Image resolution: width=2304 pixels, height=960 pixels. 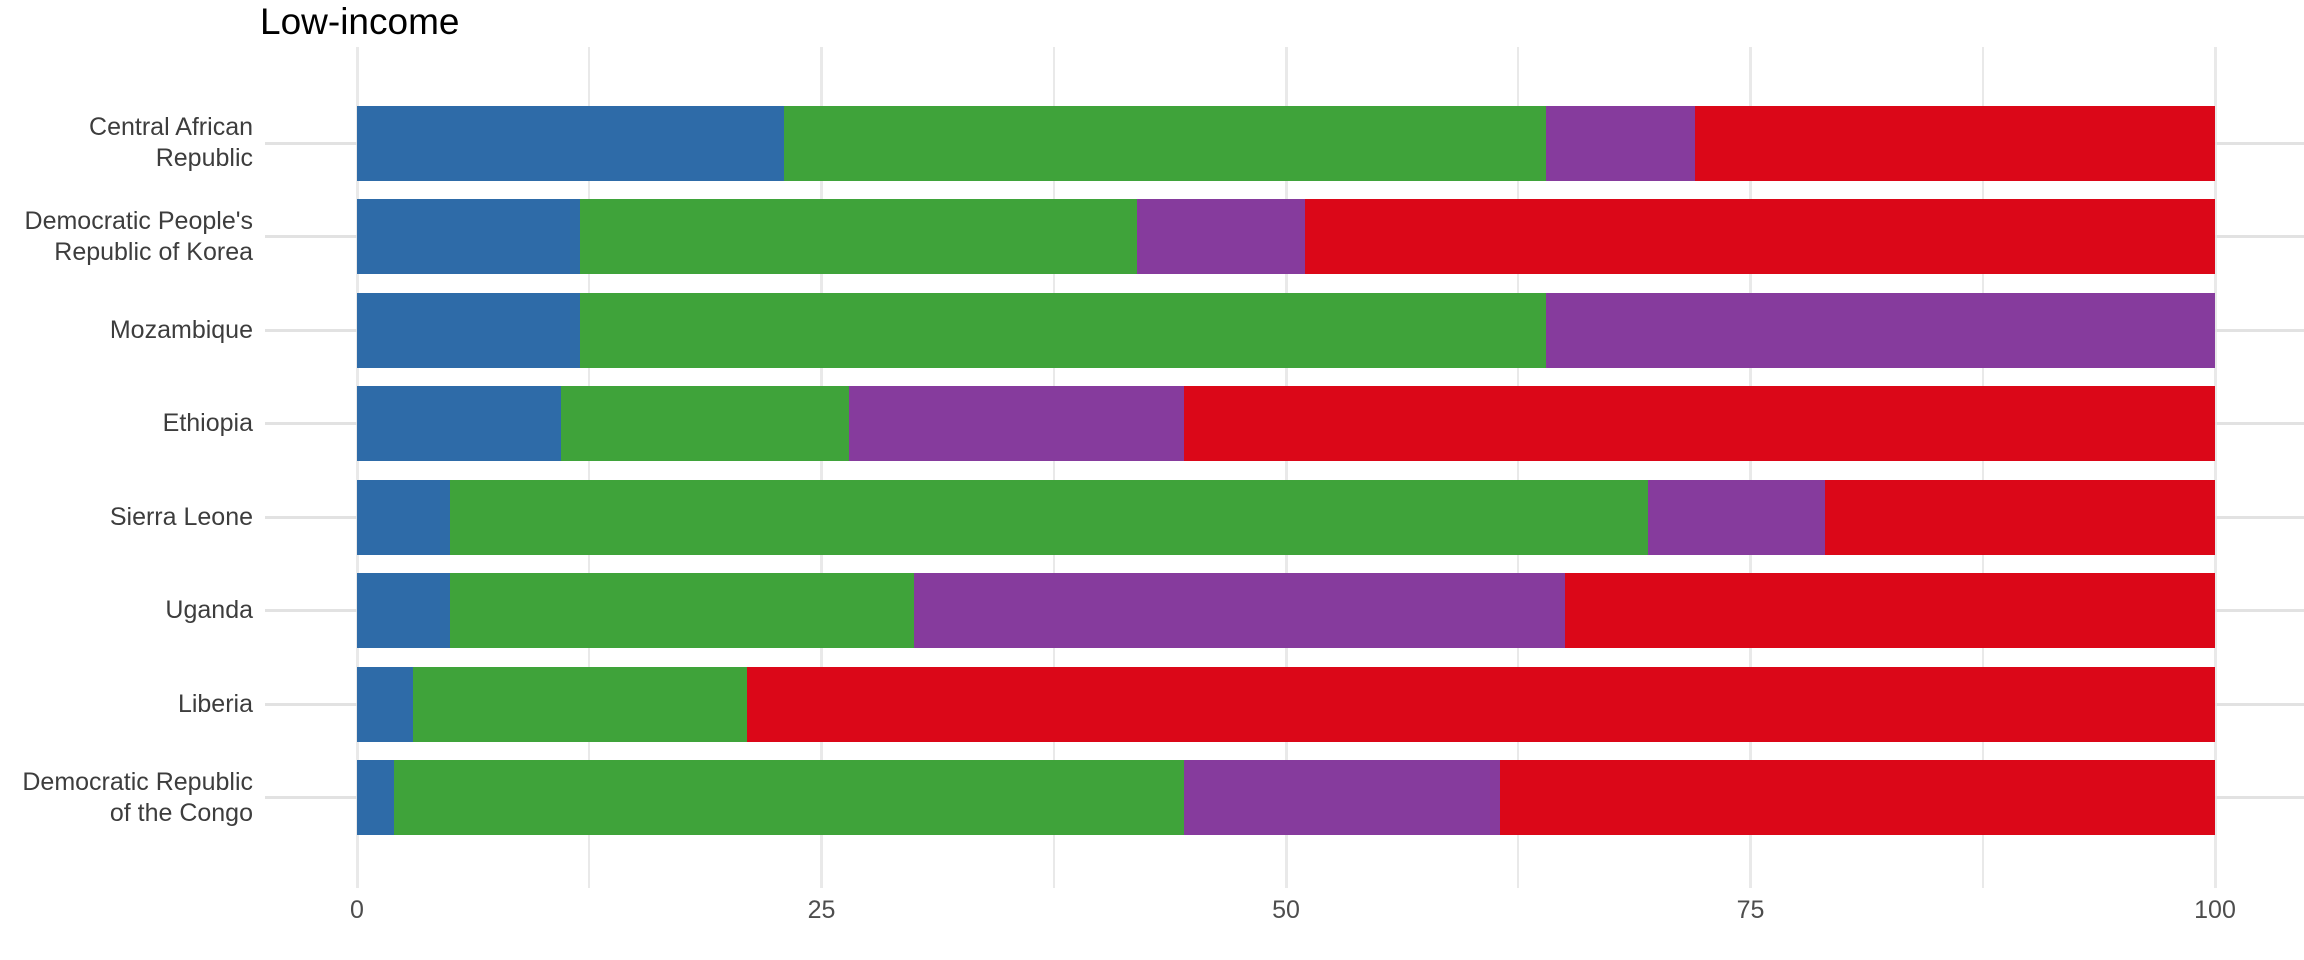 What do you see at coordinates (357, 910) in the screenshot?
I see `x-axis-tick-label: 0` at bounding box center [357, 910].